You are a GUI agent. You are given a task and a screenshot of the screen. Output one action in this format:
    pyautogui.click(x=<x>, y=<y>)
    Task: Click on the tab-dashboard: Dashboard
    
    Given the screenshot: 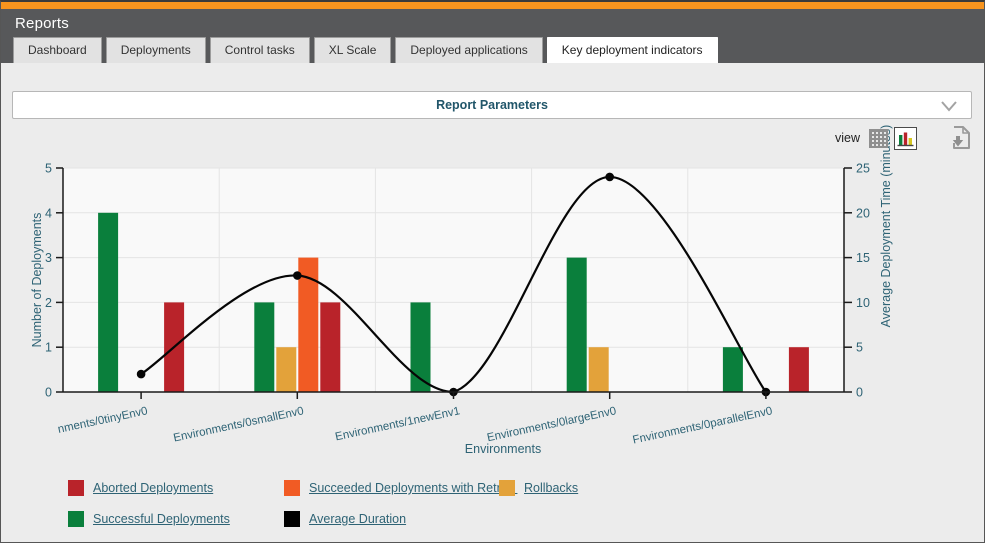 What is the action you would take?
    pyautogui.click(x=57, y=50)
    